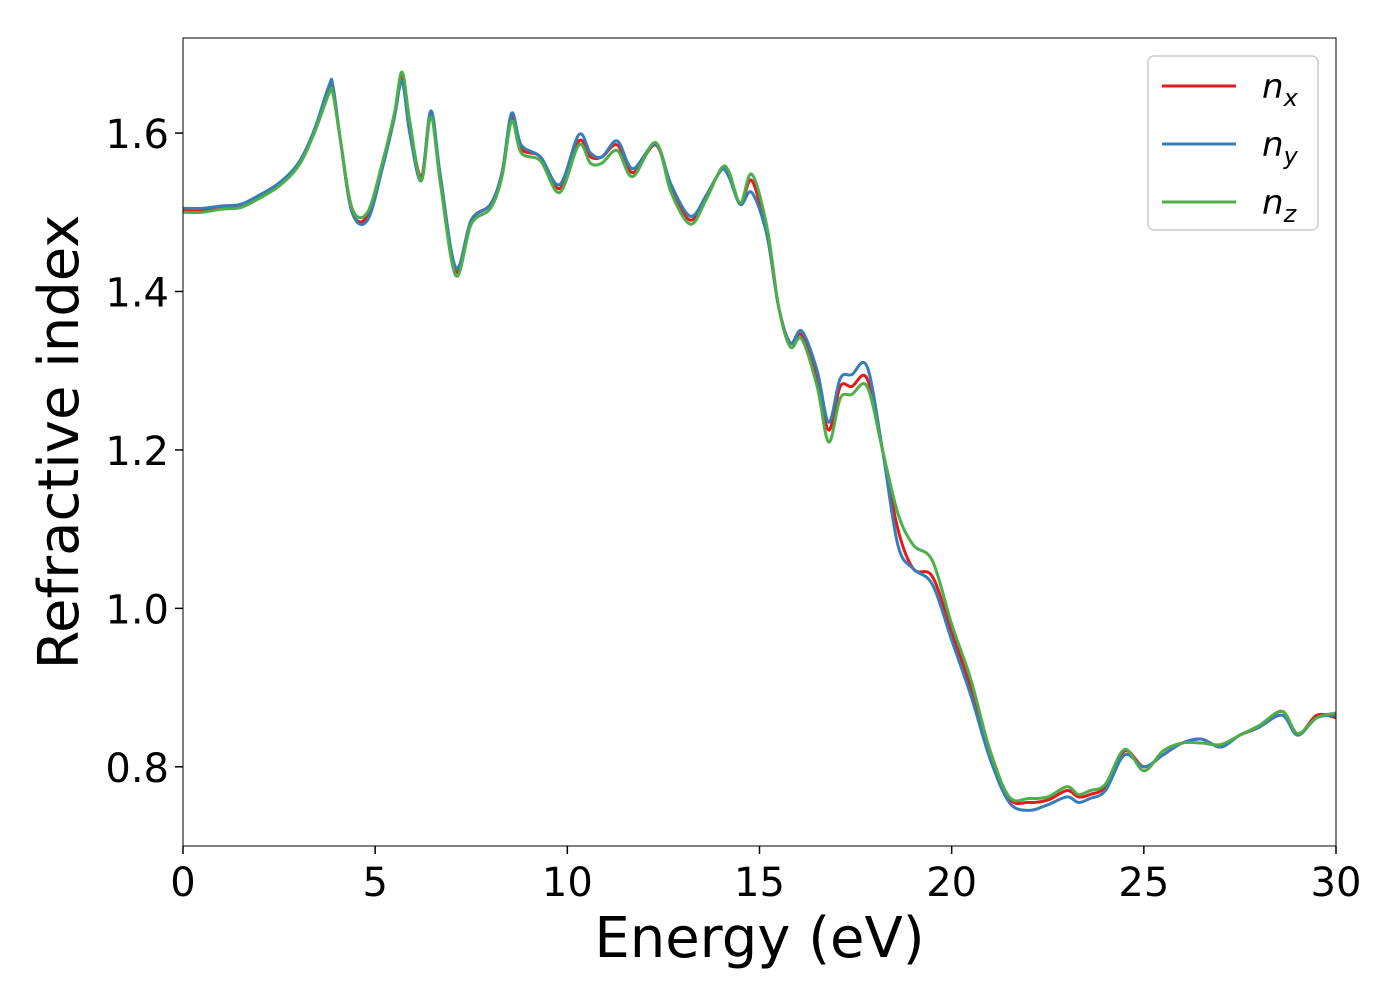  What do you see at coordinates (1280, 89) in the screenshot?
I see `legend-label-nx: nx` at bounding box center [1280, 89].